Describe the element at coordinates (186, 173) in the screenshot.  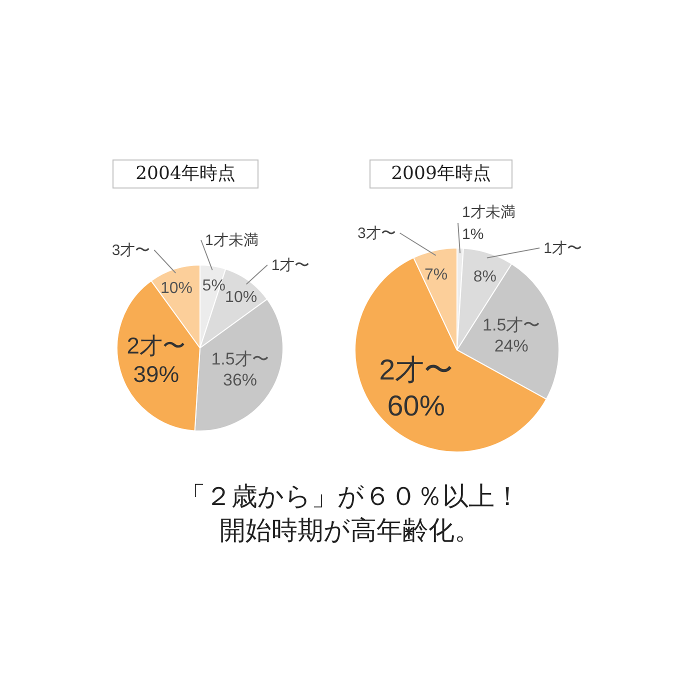
I see `chart-title: 2004年時点` at that location.